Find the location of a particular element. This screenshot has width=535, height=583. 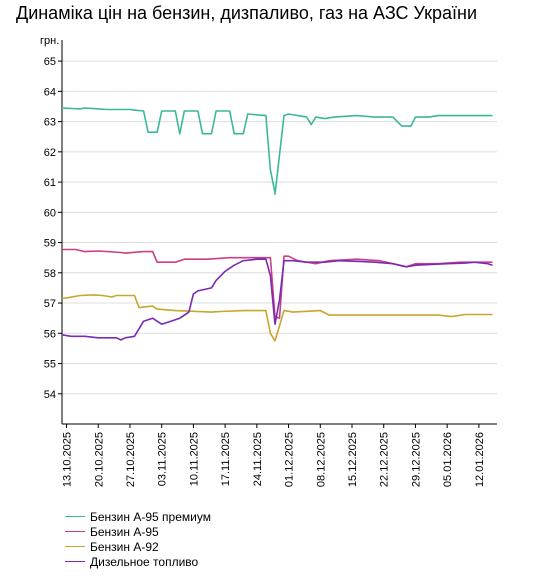

y-tick-labels: 54 55 56 57 58 59 60 61 62 63 64 65 is located at coordinates (50, 228).